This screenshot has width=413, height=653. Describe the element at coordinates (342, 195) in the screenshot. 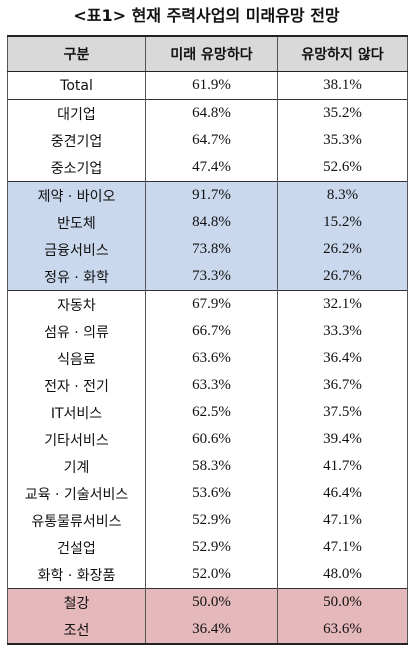

I see `not-promising-value: 8.3%` at that location.